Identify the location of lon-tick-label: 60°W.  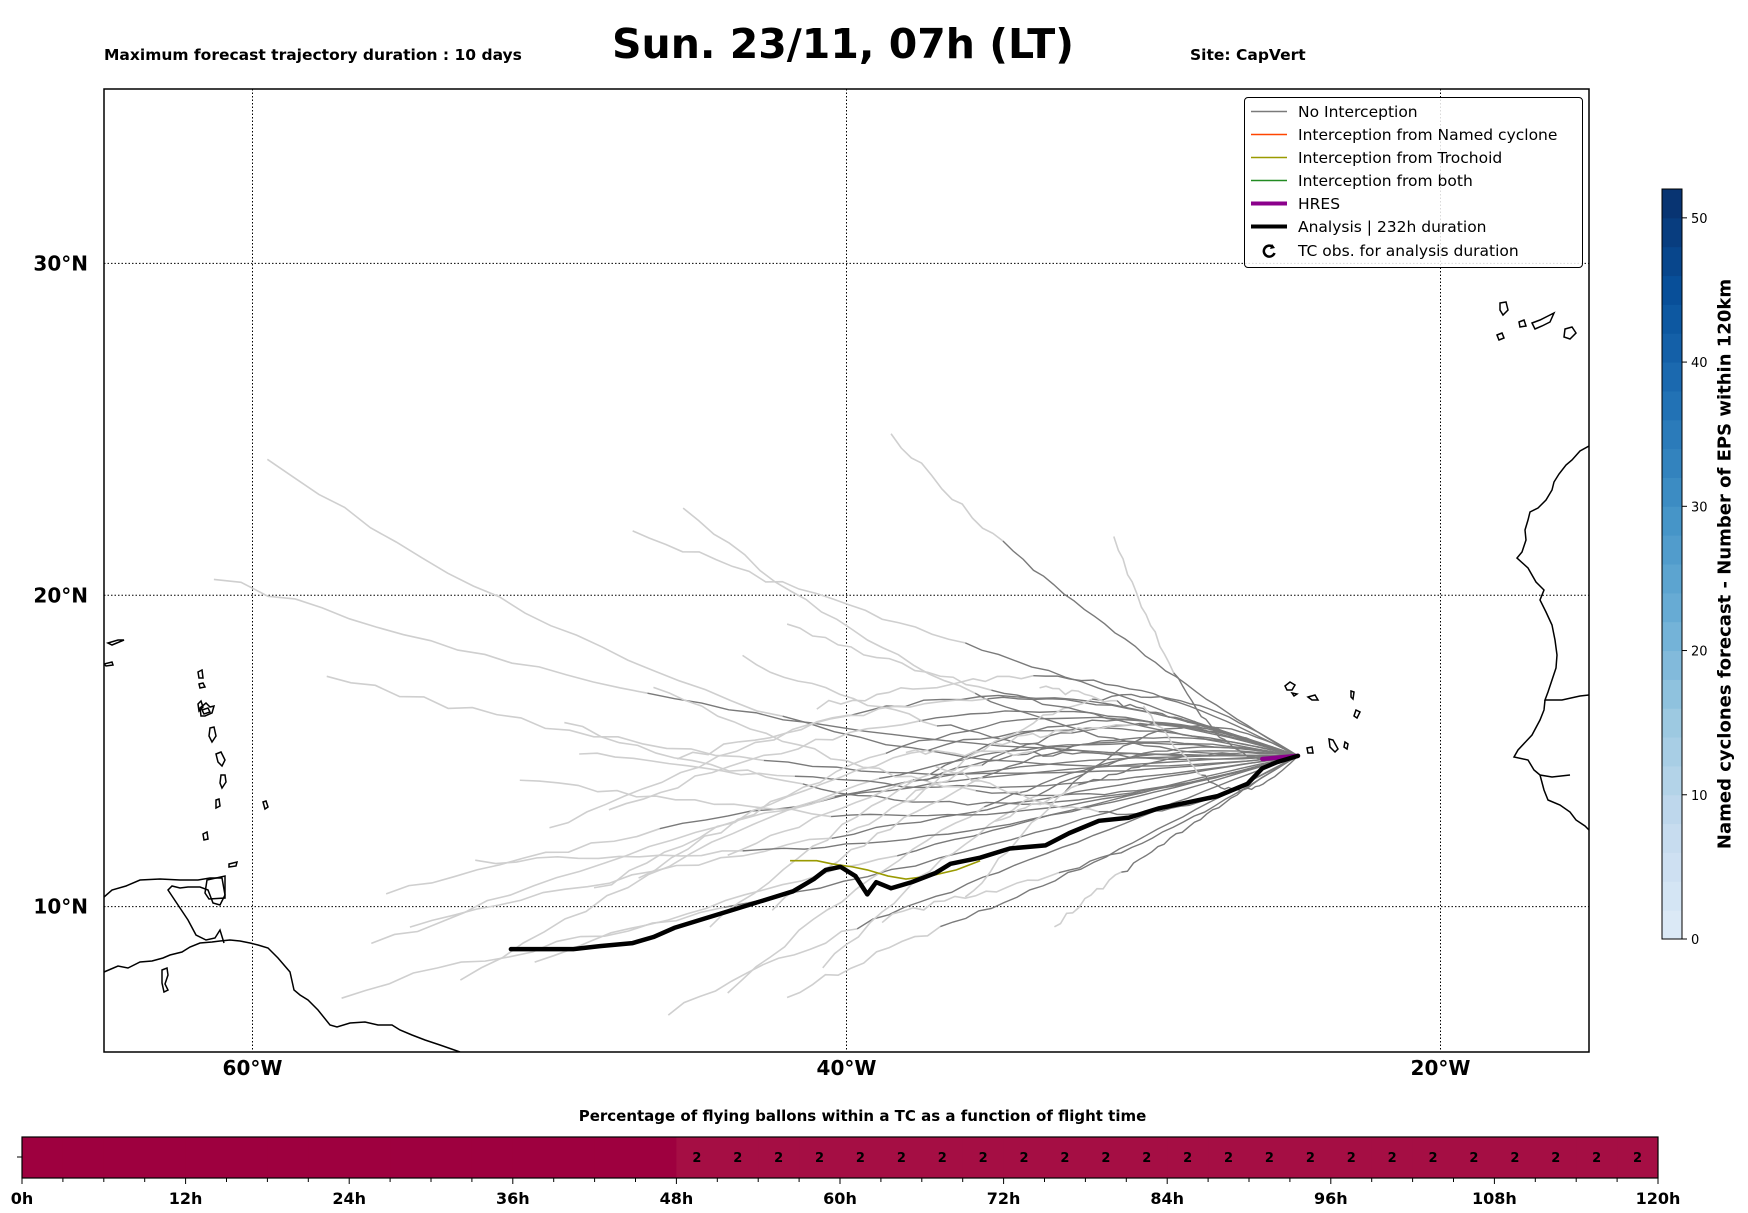
(253, 1068).